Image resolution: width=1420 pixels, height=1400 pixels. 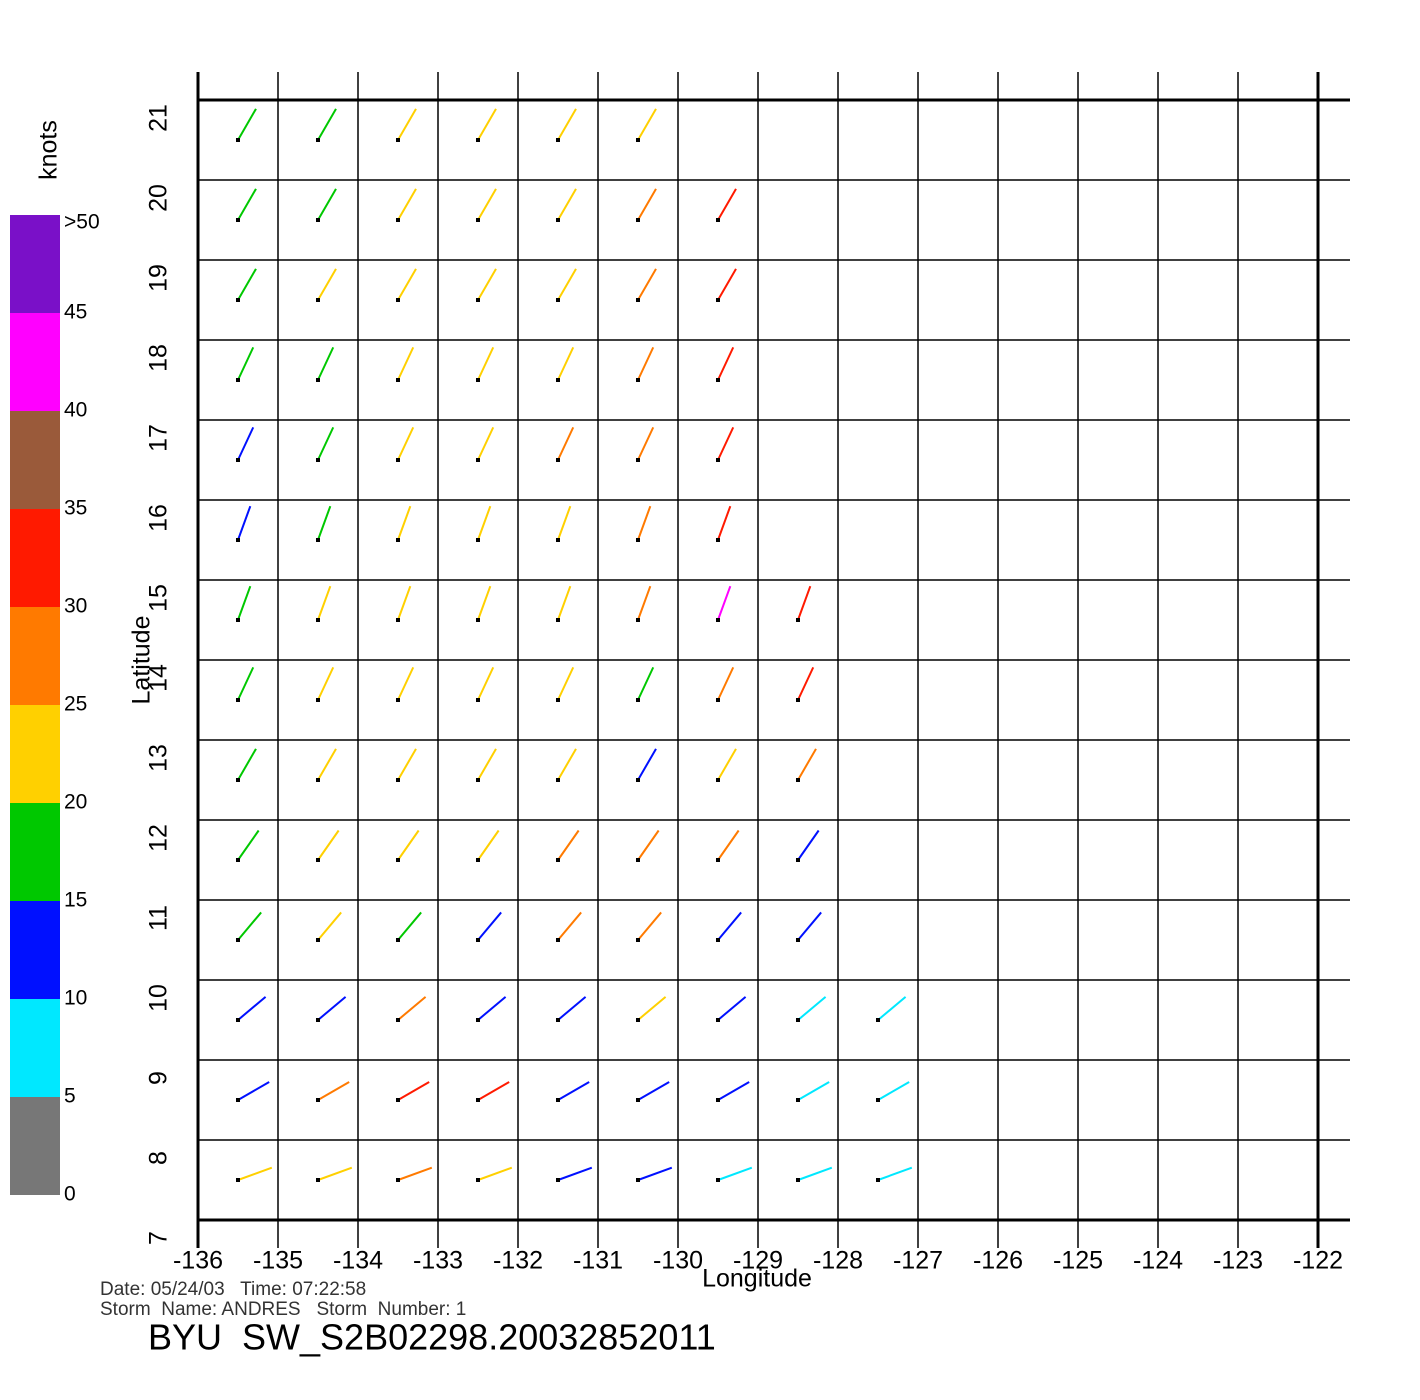 What do you see at coordinates (159, 918) in the screenshot?
I see `y-tick-label: 11` at bounding box center [159, 918].